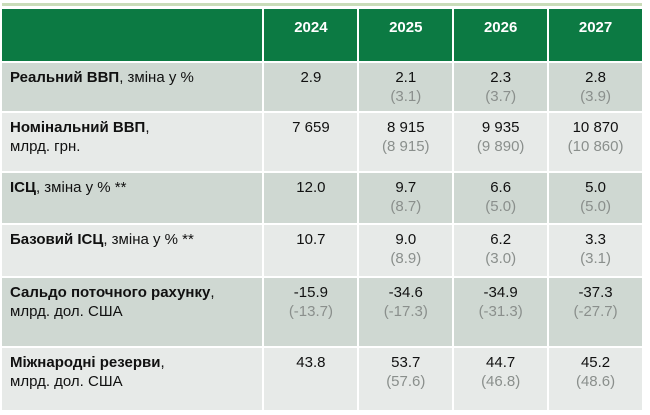 The width and height of the screenshot is (650, 415). I want to click on cell-2025: 53.7 (57.6), so click(406, 379).